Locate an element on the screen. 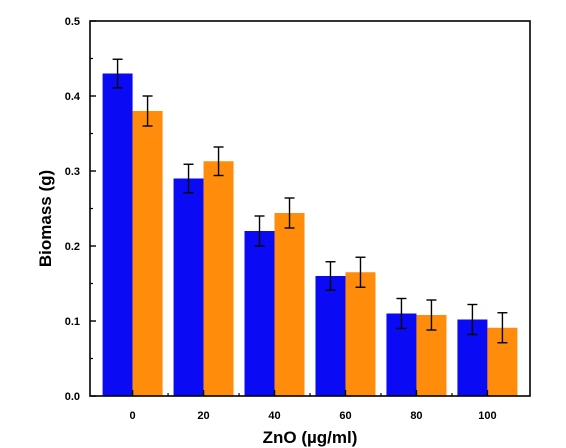  x-tick-label: 80 is located at coordinates (416, 416).